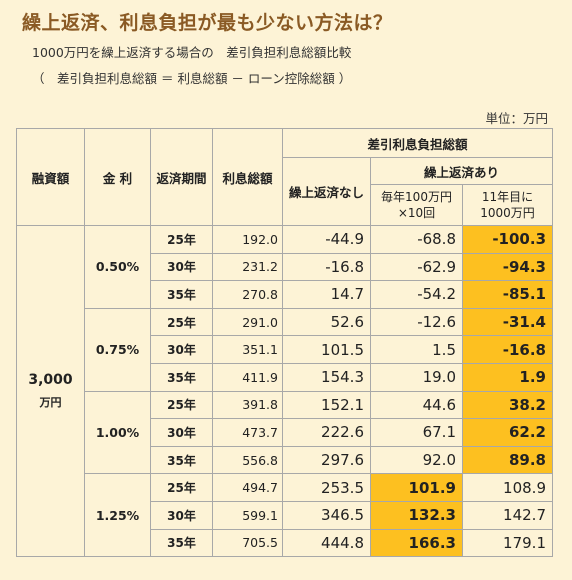  I want to click on header-option-lump-line2: 1000万円, so click(507, 213).